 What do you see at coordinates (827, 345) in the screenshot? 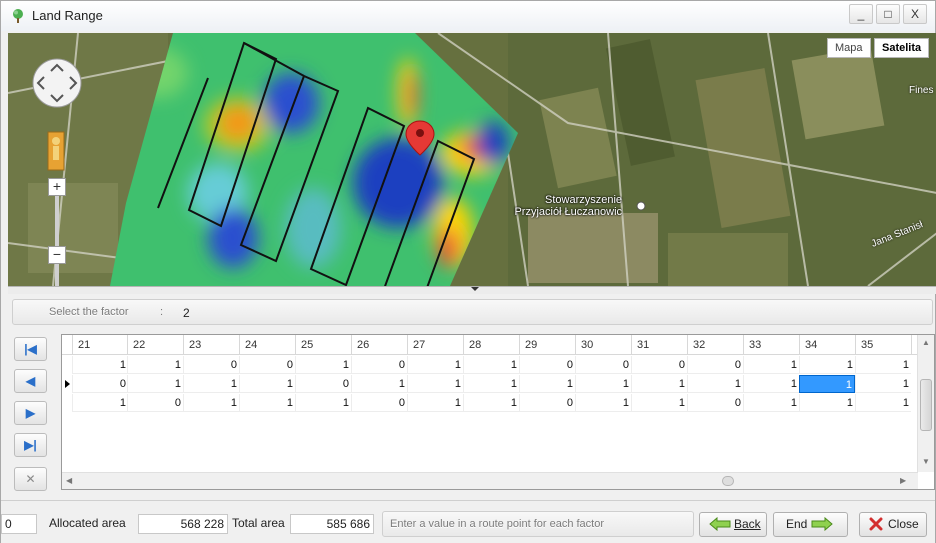
I see `column-header: 34` at bounding box center [827, 345].